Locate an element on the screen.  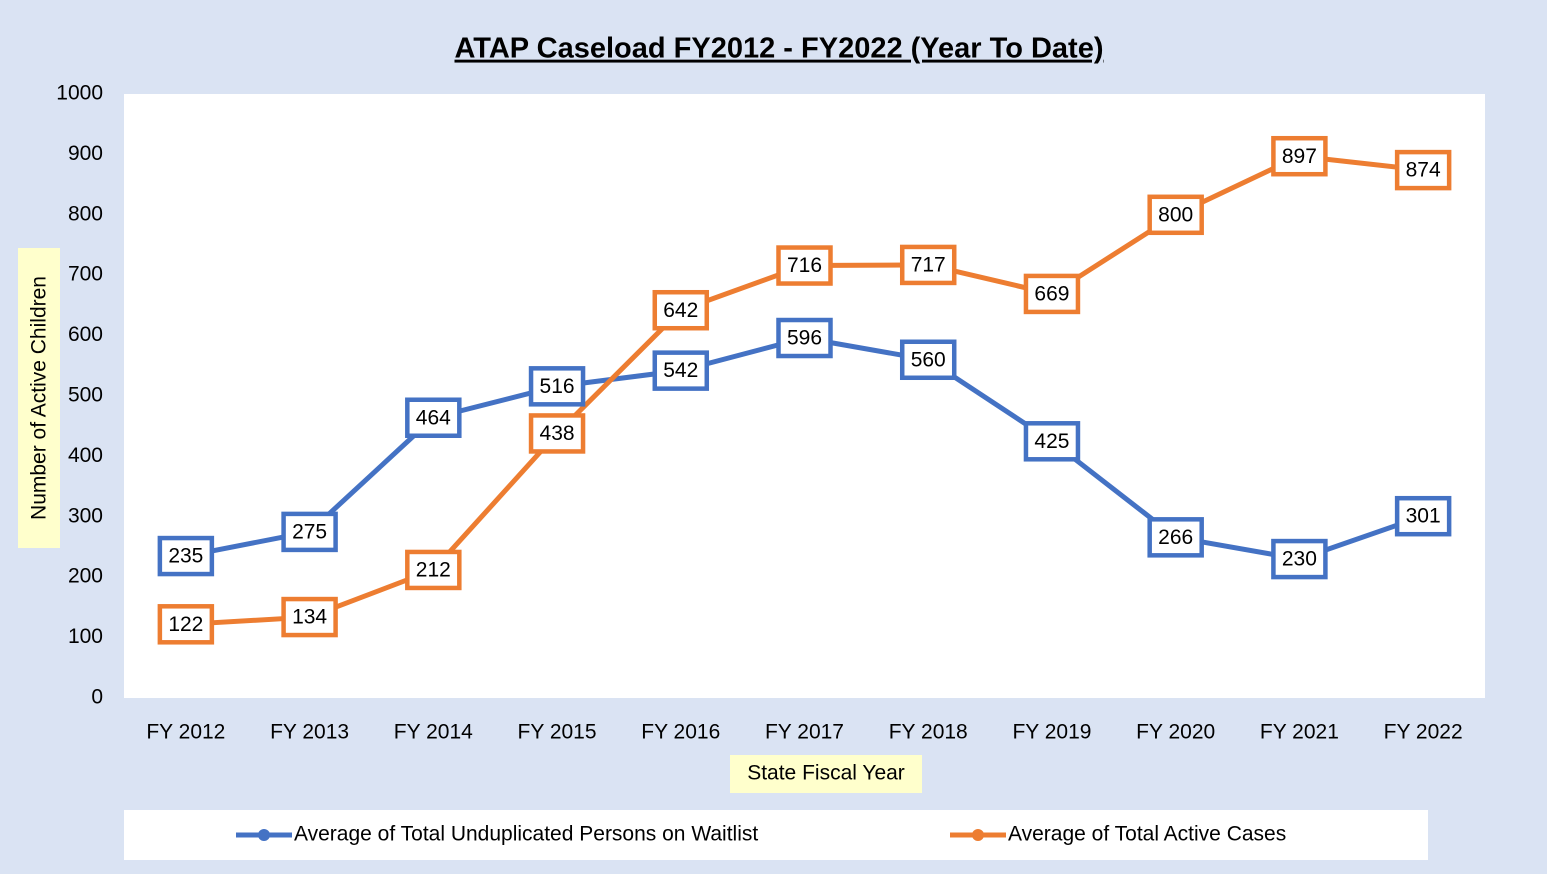
y-tick-label: 0 is located at coordinates (97, 697).